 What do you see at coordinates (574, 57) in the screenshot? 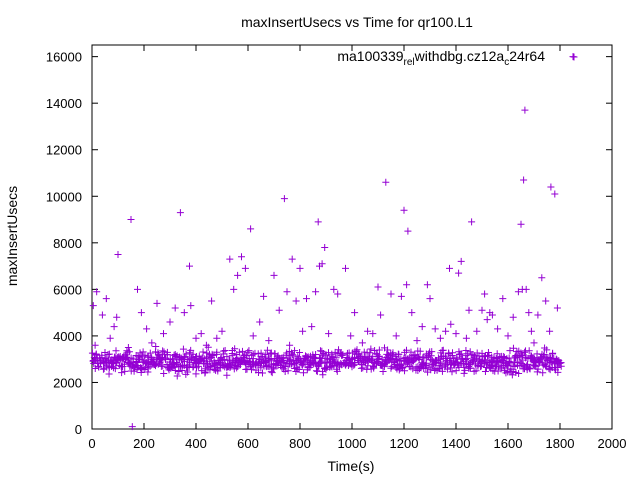
I see `legend-marker` at bounding box center [574, 57].